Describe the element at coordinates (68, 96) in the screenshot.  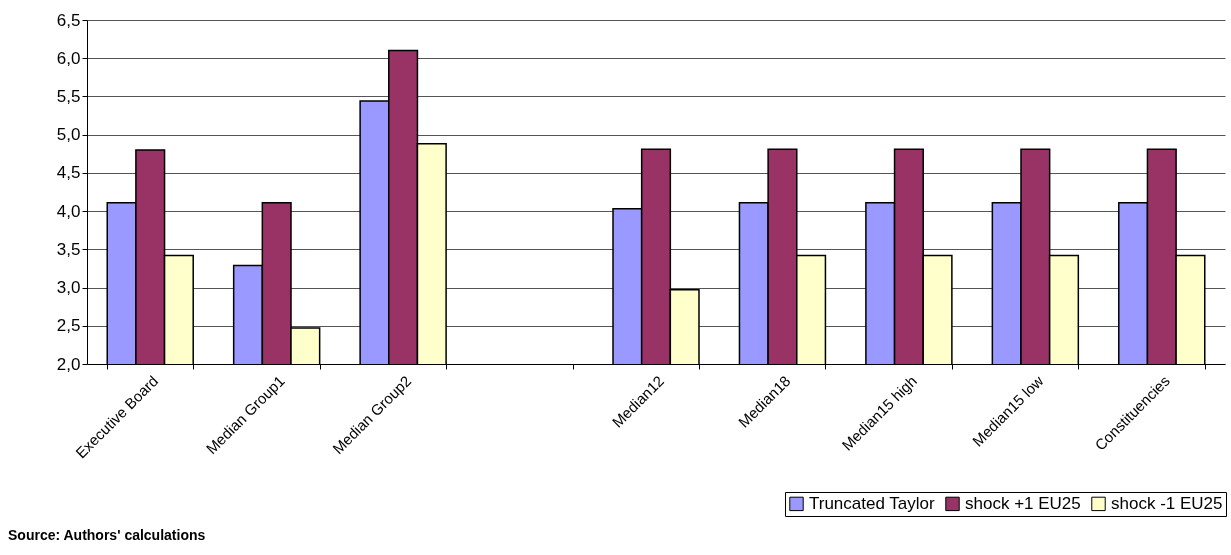
I see `y-tick-label: 5,5` at that location.